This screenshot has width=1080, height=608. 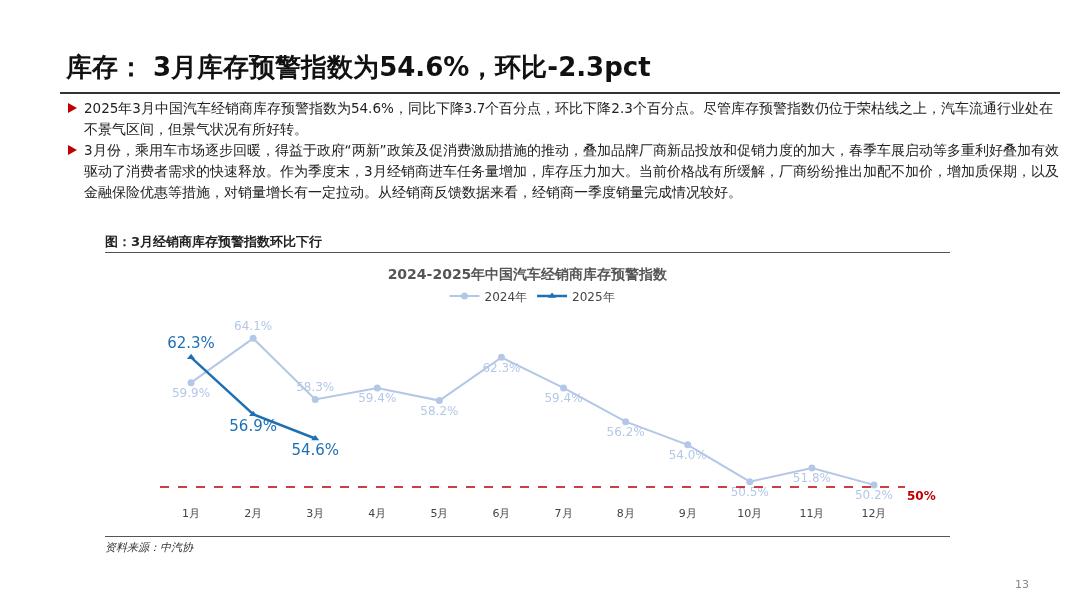 What do you see at coordinates (439, 410) in the screenshot?
I see `data-label: 58.2%` at bounding box center [439, 410].